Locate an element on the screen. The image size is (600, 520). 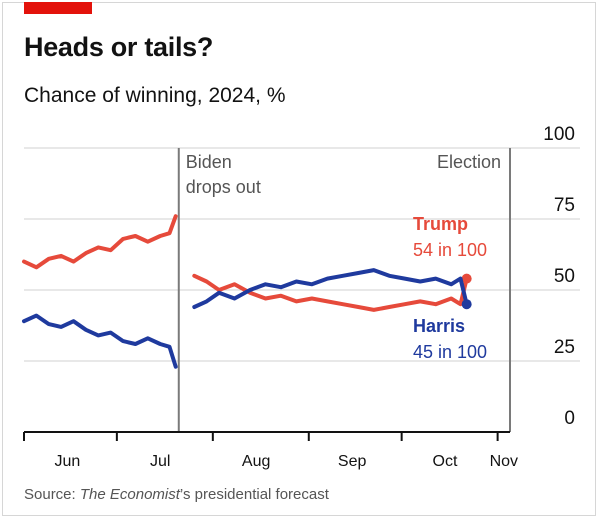
chart-title: Heads or tails? is located at coordinates (119, 47).